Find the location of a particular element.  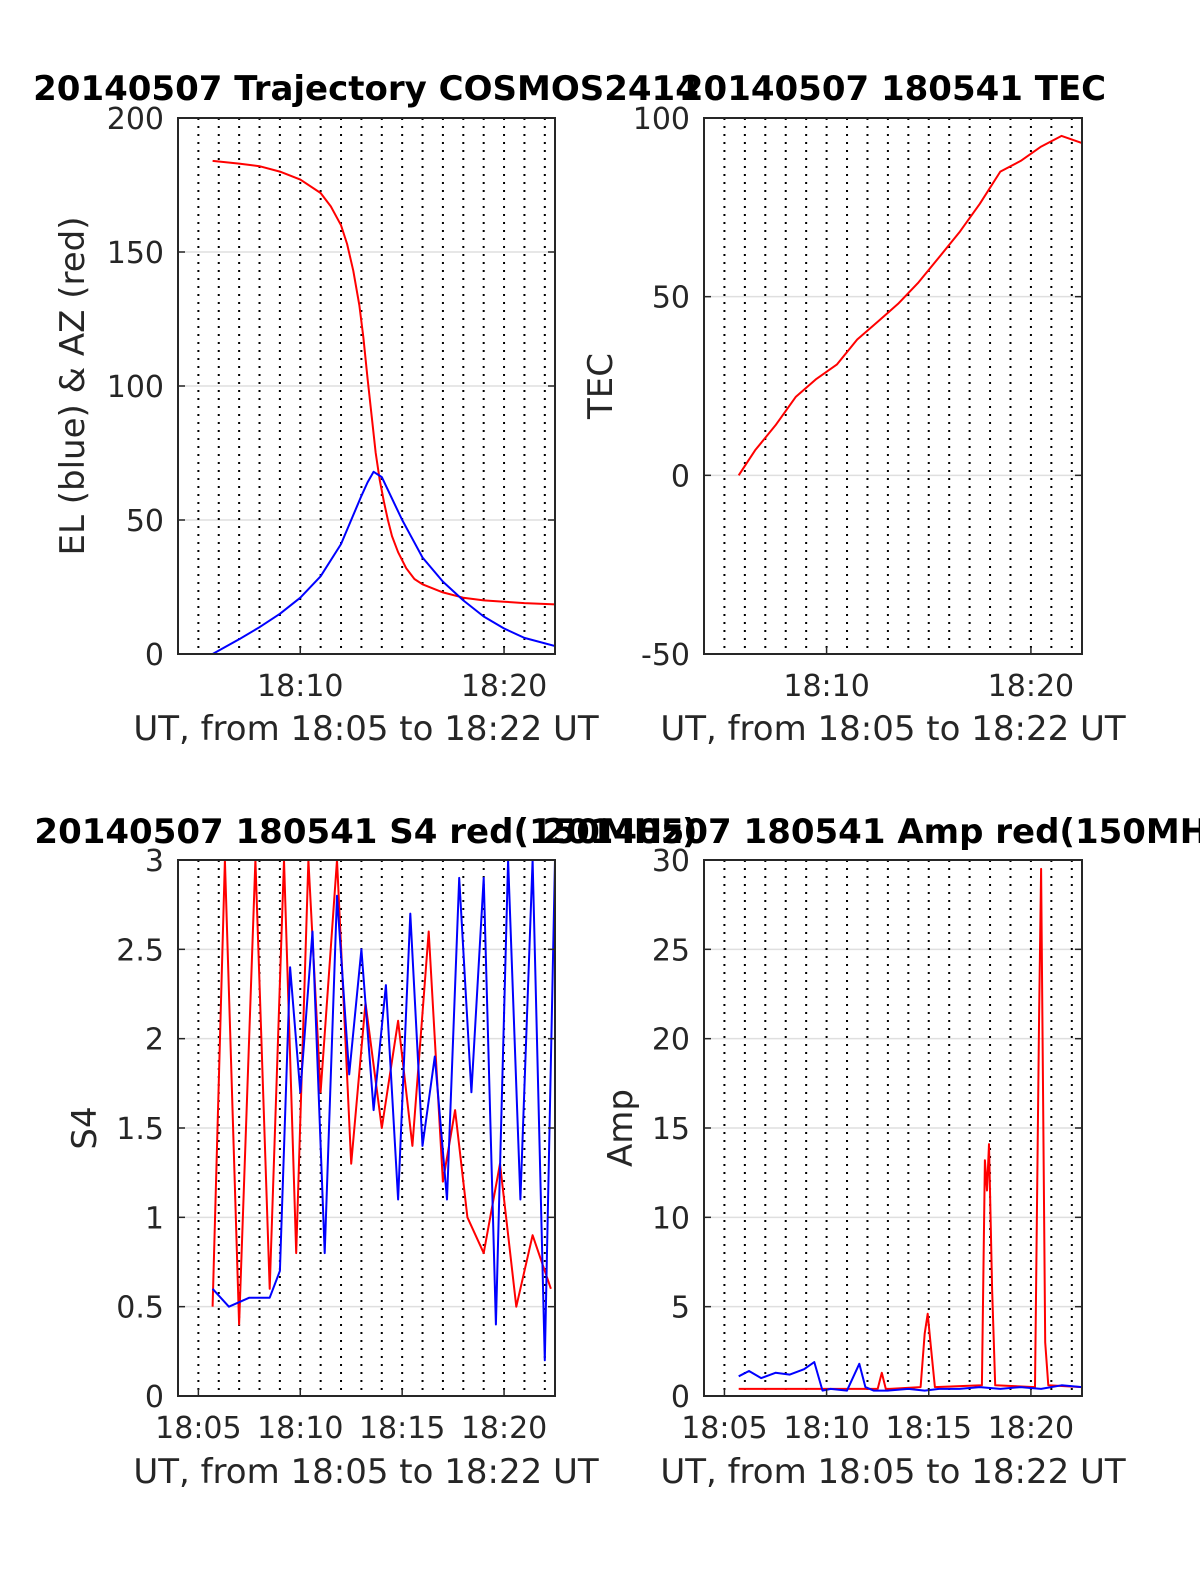

y-tick-label: 200 is located at coordinates (135, 119).